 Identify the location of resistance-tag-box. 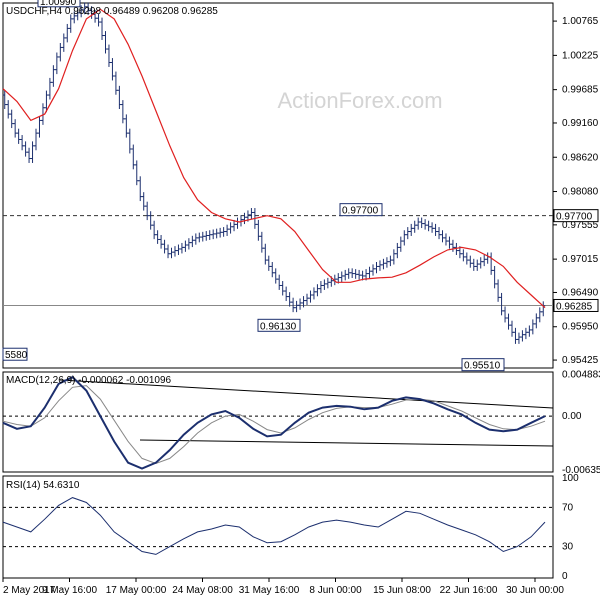
(576, 216).